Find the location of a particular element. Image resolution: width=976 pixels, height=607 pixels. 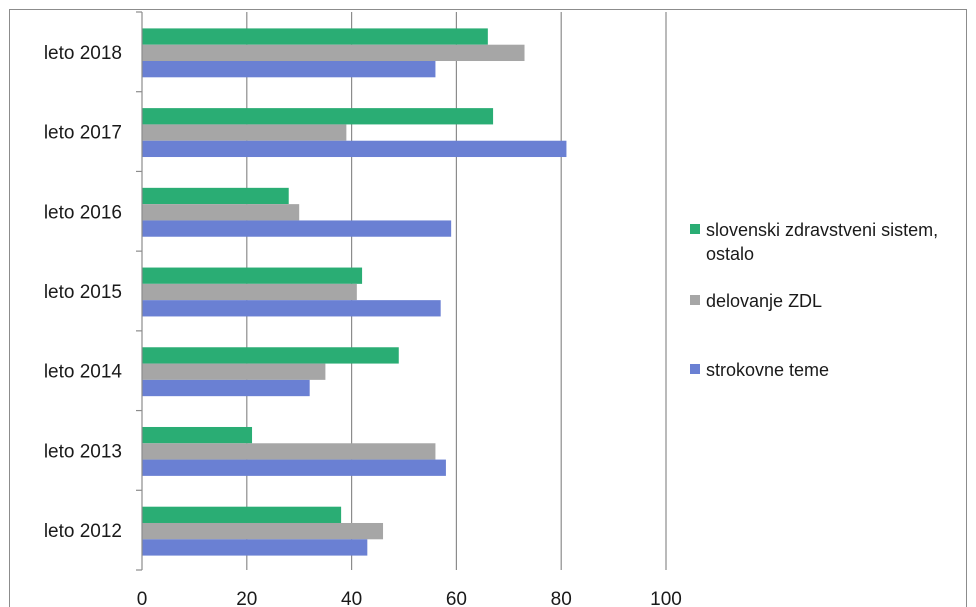

legend-swatch-gray is located at coordinates (695, 300).